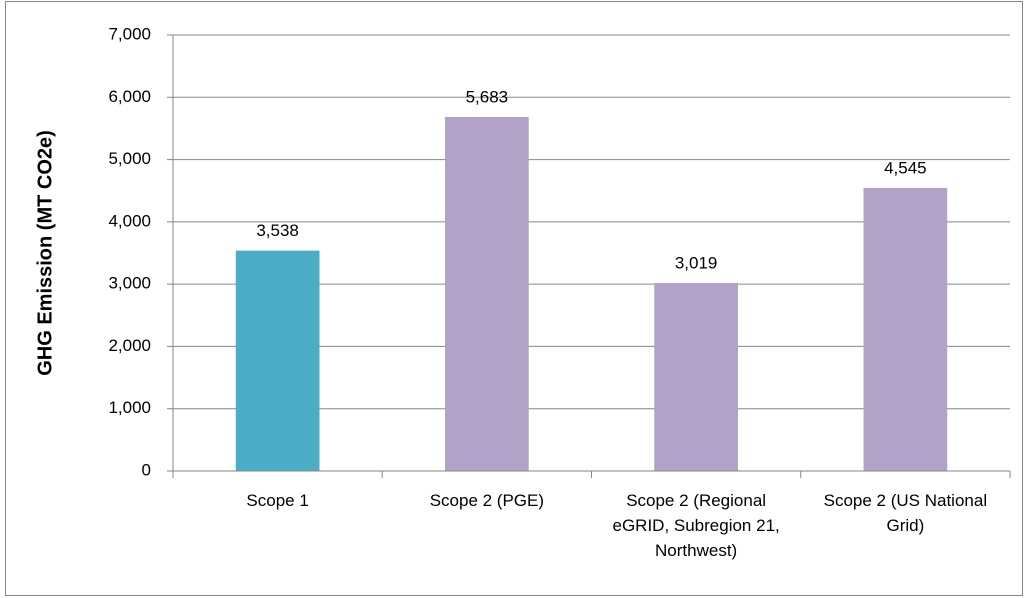 The width and height of the screenshot is (1029, 598). Describe the element at coordinates (905, 513) in the screenshot. I see `x-tick-label: Scope 2 (US National Grid)` at that location.